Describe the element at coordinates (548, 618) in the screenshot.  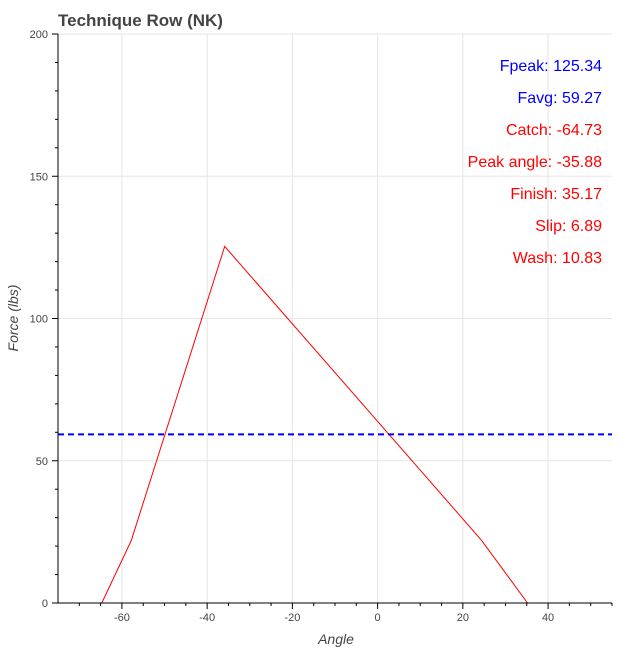
I see `x-tick-label: 40` at that location.